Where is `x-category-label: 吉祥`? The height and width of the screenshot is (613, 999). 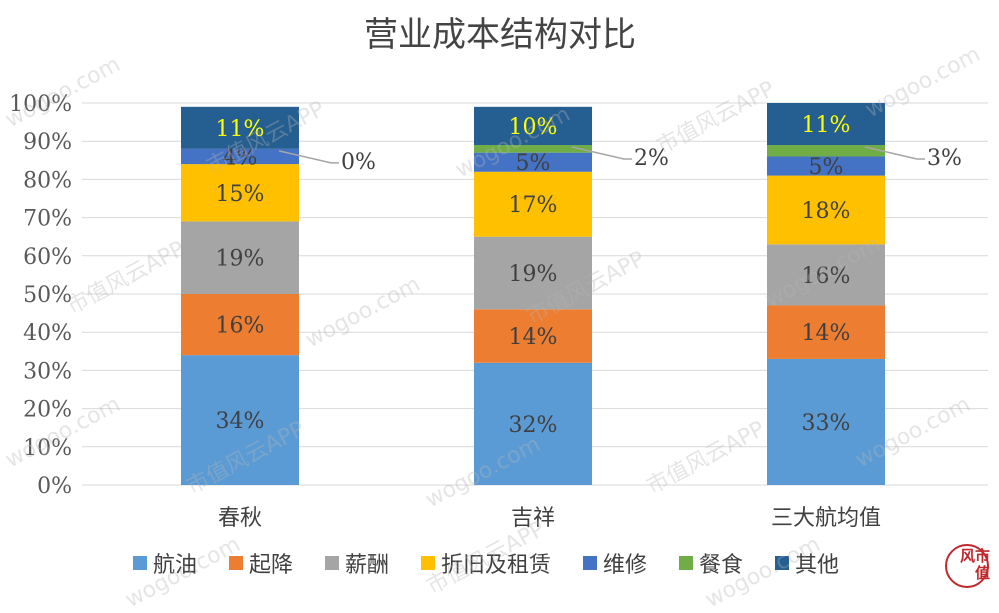
x-category-label: 吉祥 is located at coordinates (533, 518).